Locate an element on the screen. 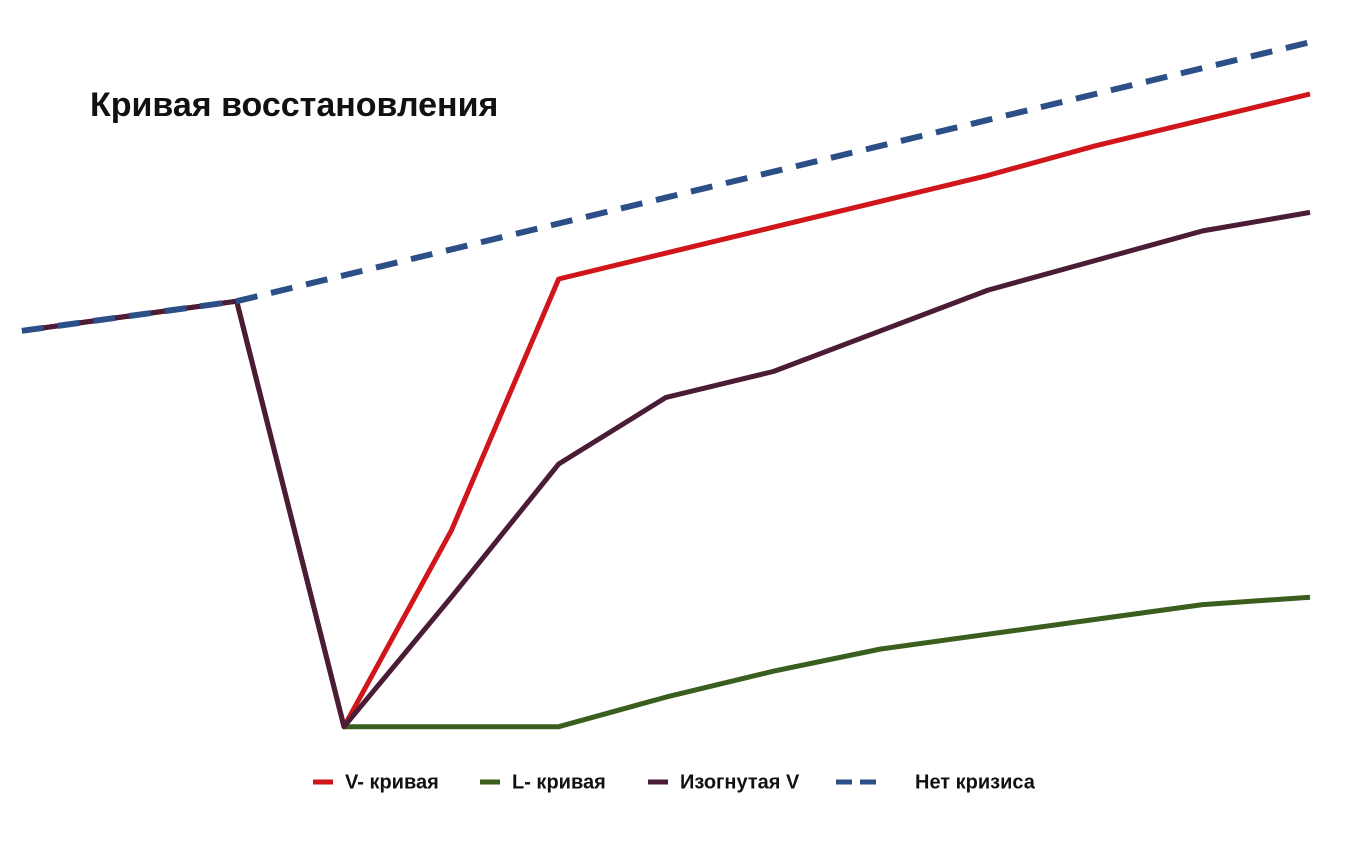  legend-label: L- кривая is located at coordinates (559, 782).